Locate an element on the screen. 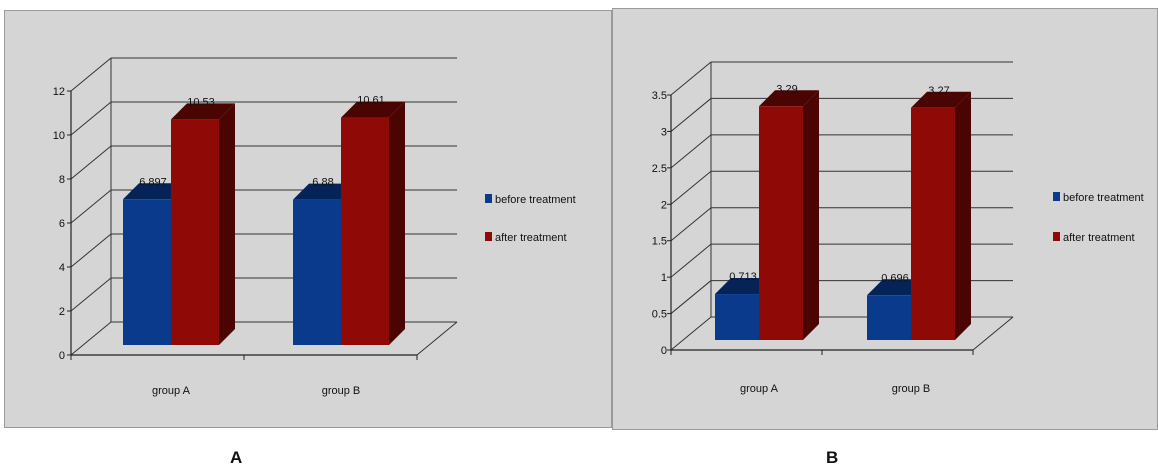 This screenshot has width=1158, height=468. y-tick-label: 1.5 is located at coordinates (659, 242).